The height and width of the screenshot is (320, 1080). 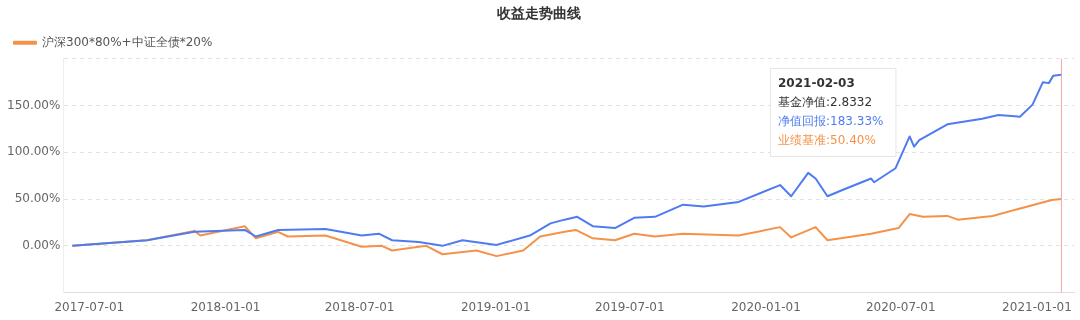 I want to click on x-tick-label: 2021-01-01, so click(x=1037, y=306).